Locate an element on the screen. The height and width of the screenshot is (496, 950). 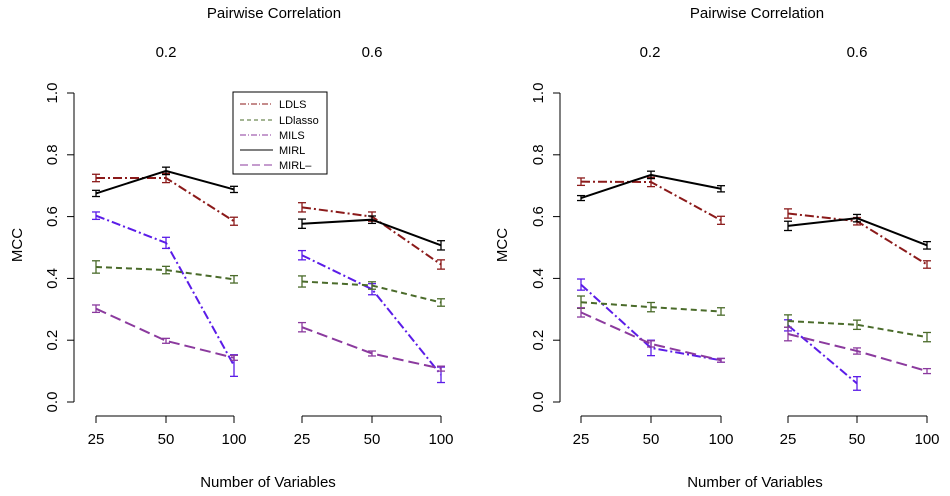
legend-entry-ldlasso: LDlasso is located at coordinates (279, 121).